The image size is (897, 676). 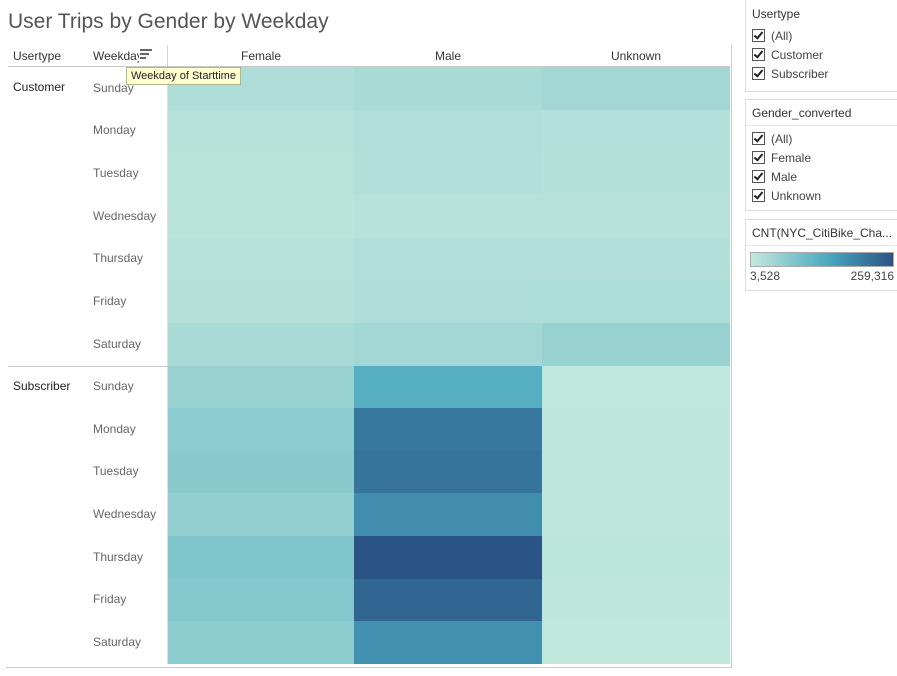 I want to click on header-rule, so click(x=369, y=66).